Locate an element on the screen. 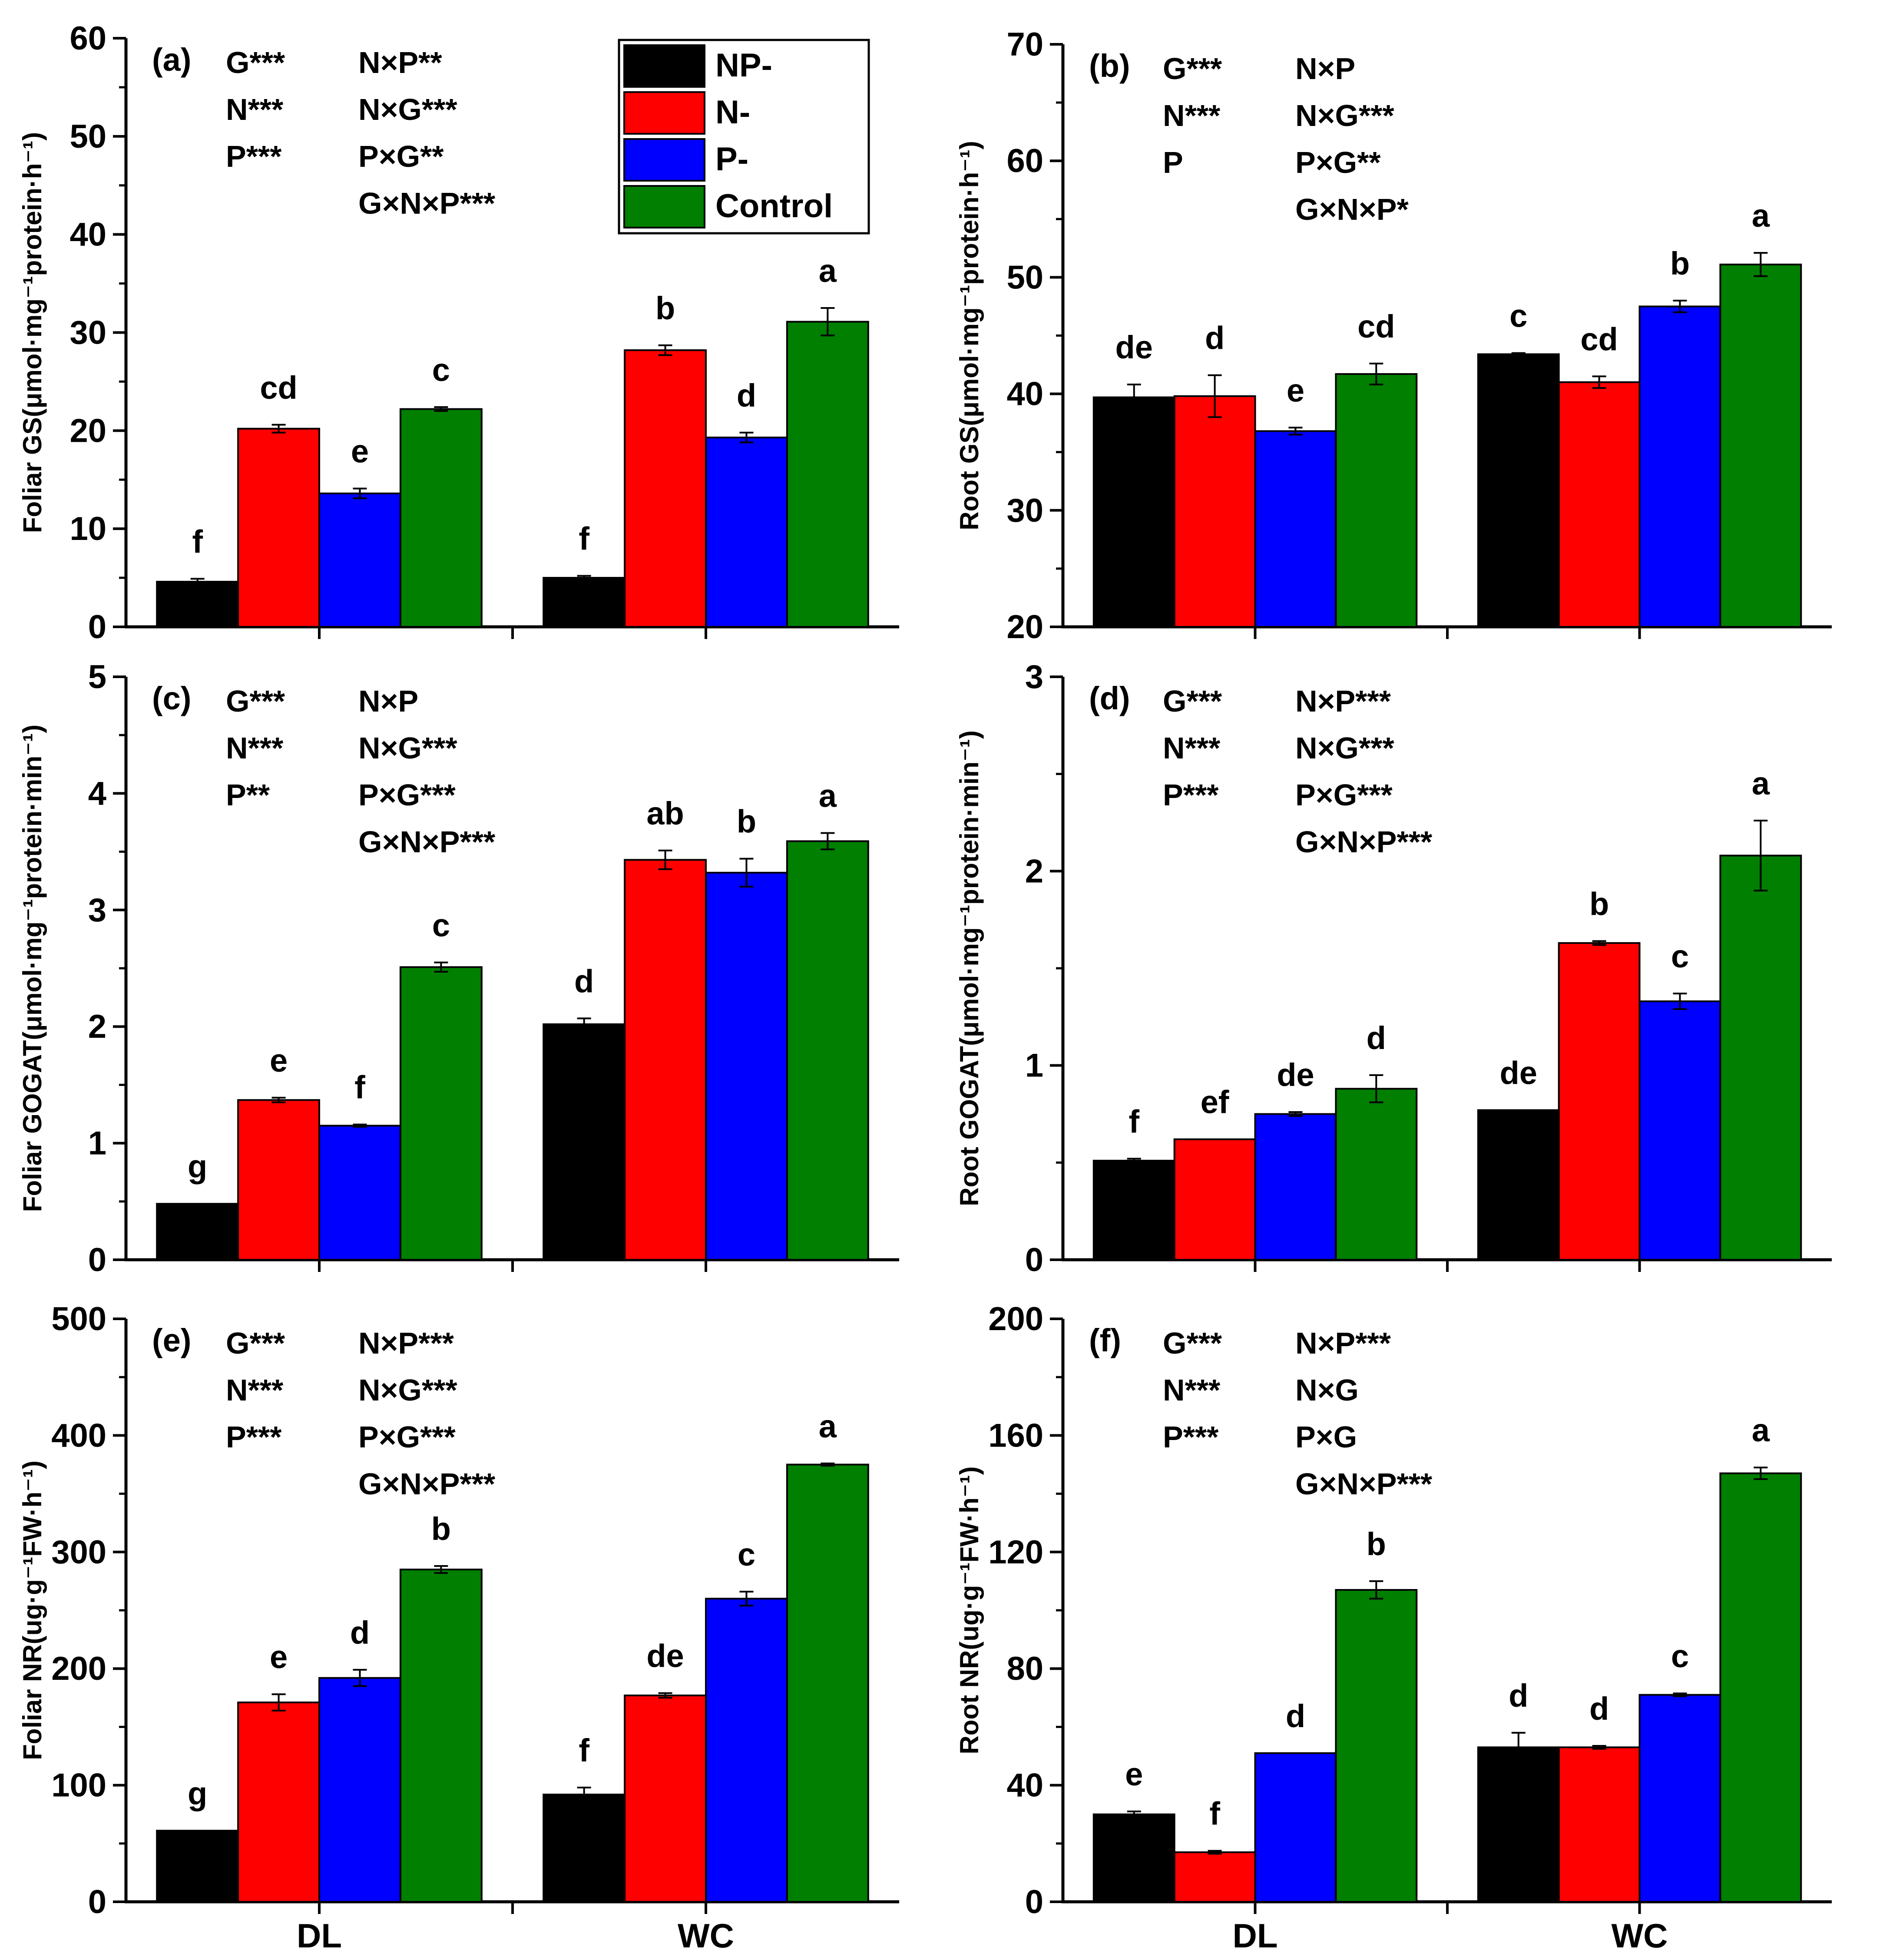  y-tick-label: 3 is located at coordinates (1034, 677).